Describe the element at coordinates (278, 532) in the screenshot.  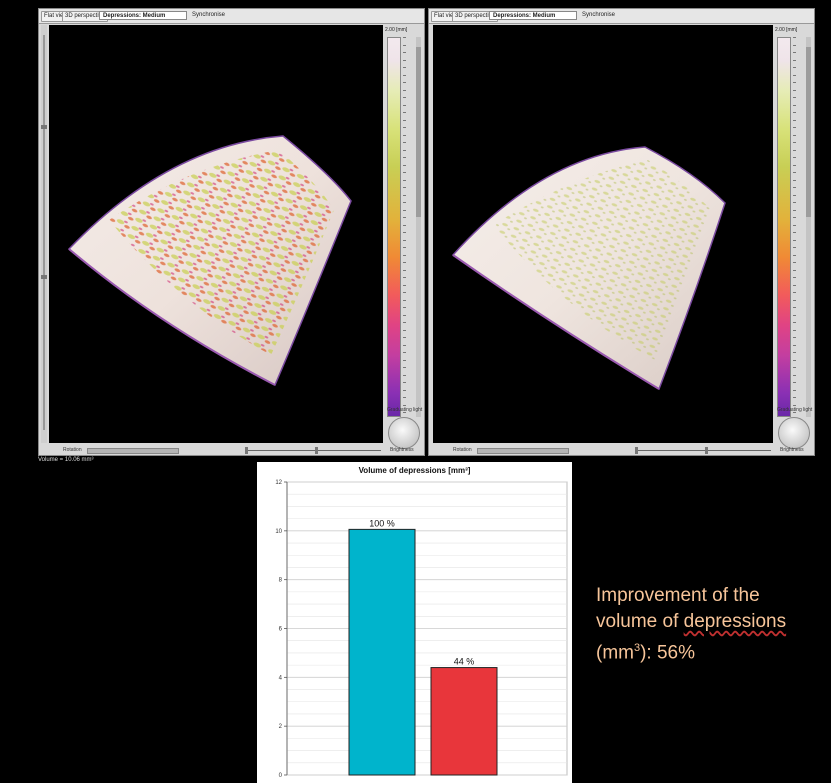
I see `y-tick-label: 10` at that location.